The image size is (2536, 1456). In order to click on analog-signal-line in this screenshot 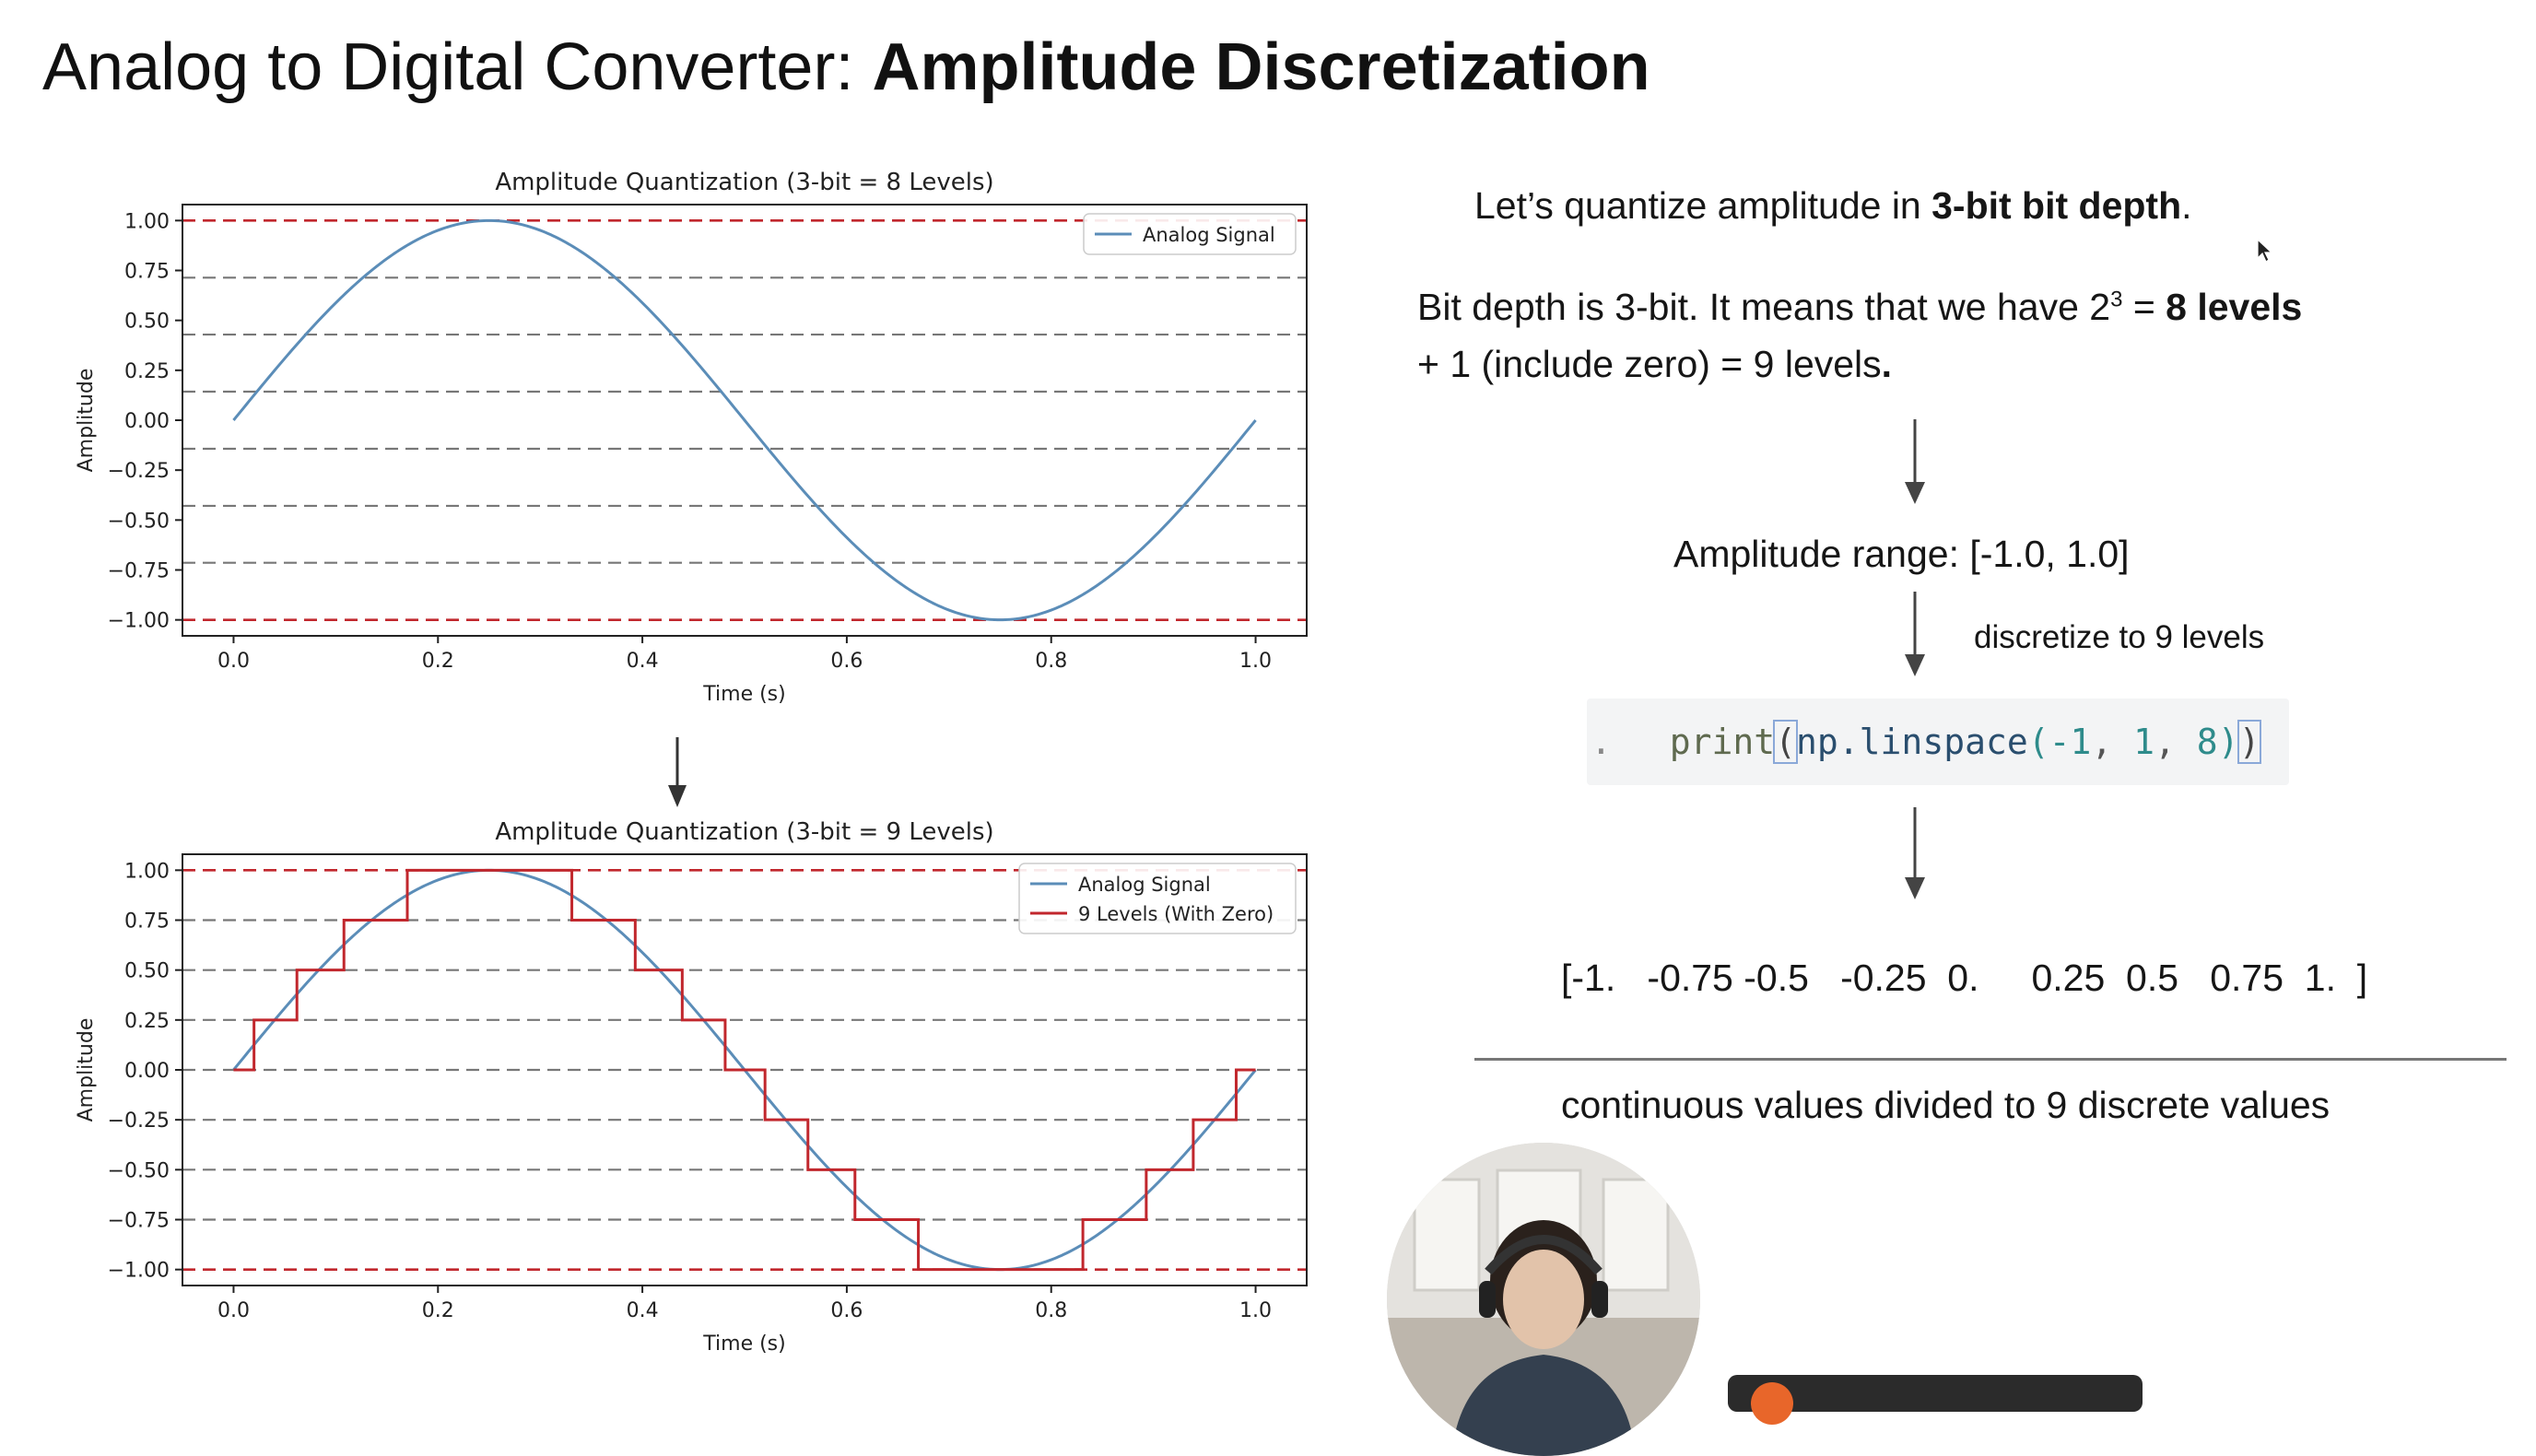, I will do `click(744, 420)`.